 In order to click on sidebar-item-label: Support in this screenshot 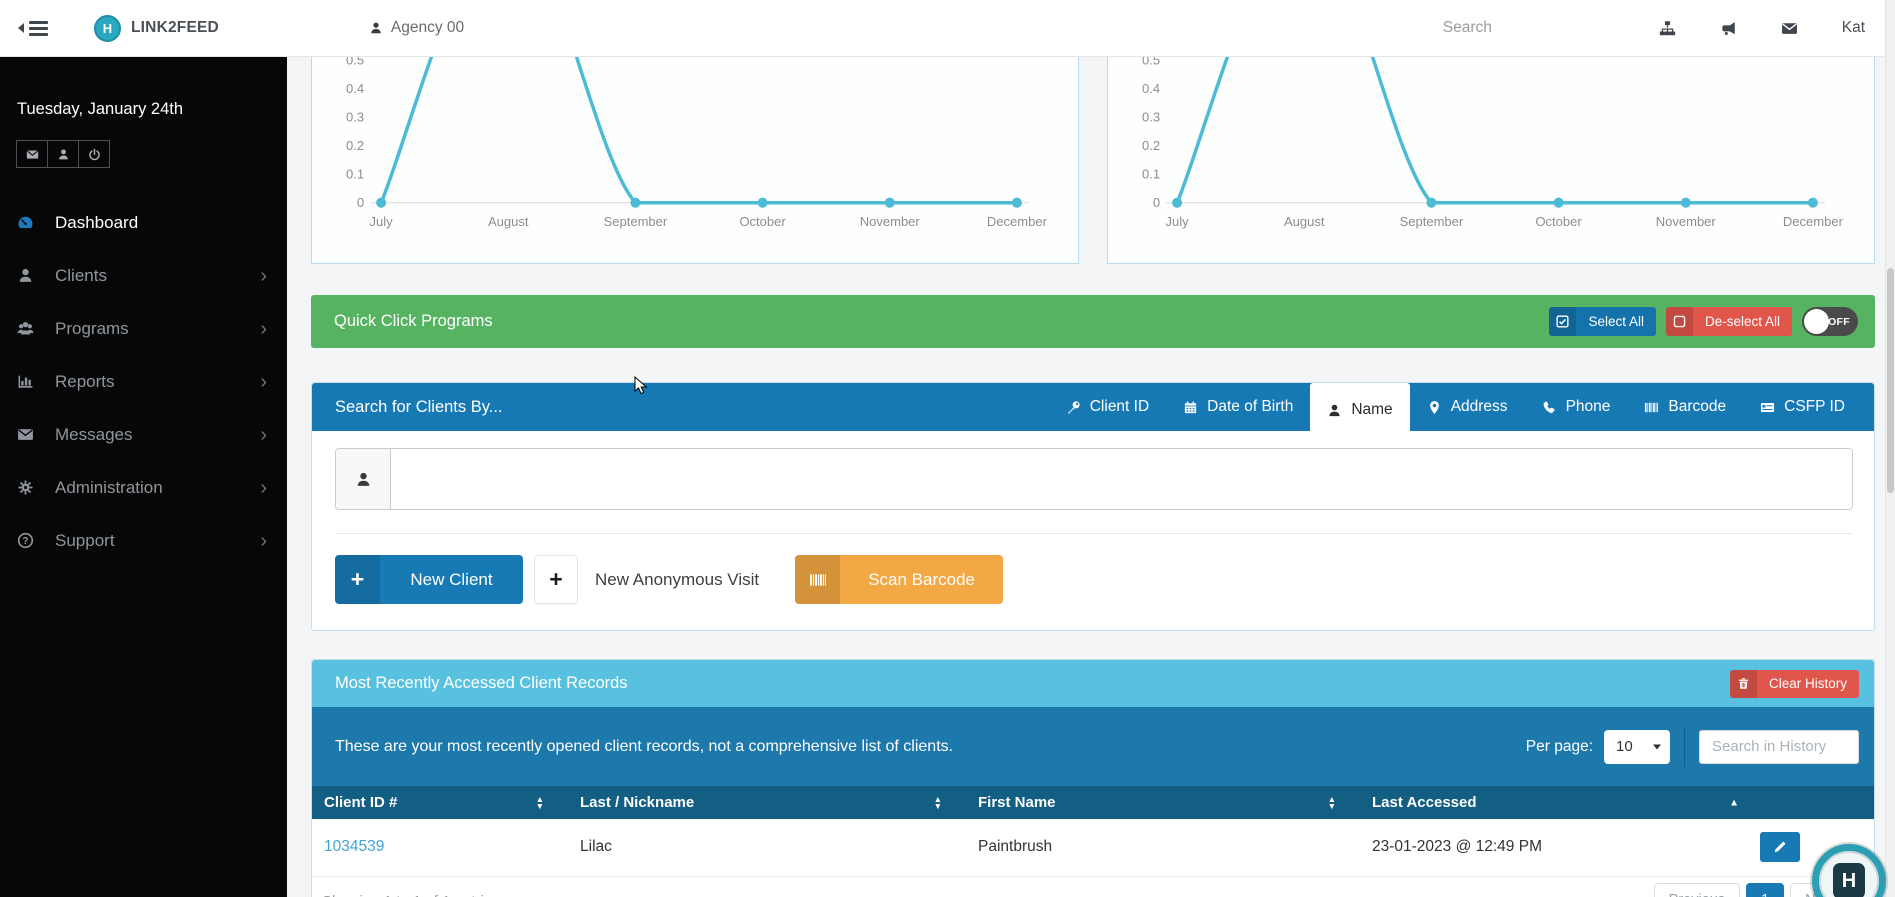, I will do `click(85, 540)`.